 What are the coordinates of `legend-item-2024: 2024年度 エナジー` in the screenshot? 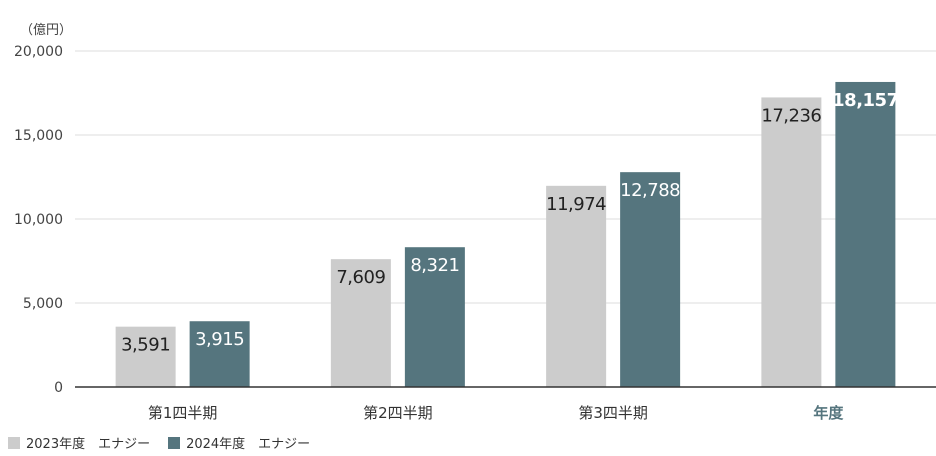 It's located at (239, 442).